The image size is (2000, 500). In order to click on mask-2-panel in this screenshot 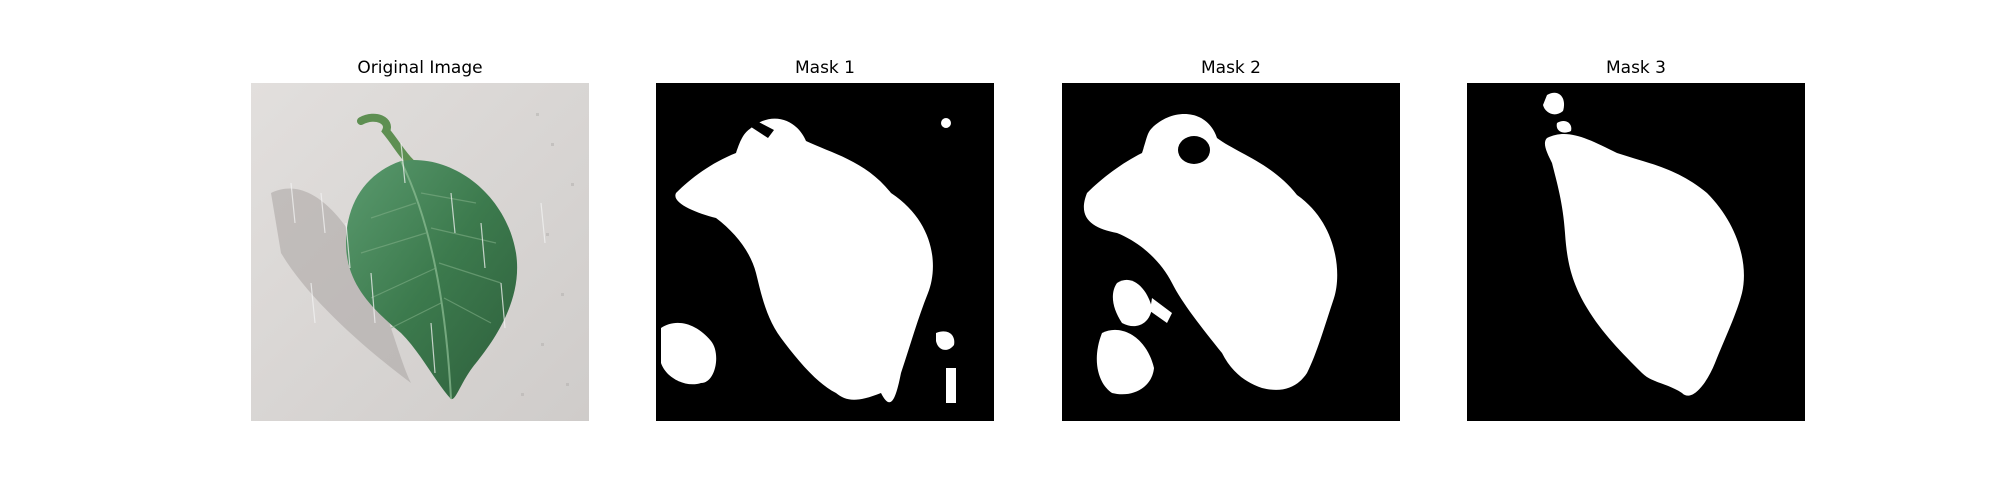, I will do `click(1231, 252)`.